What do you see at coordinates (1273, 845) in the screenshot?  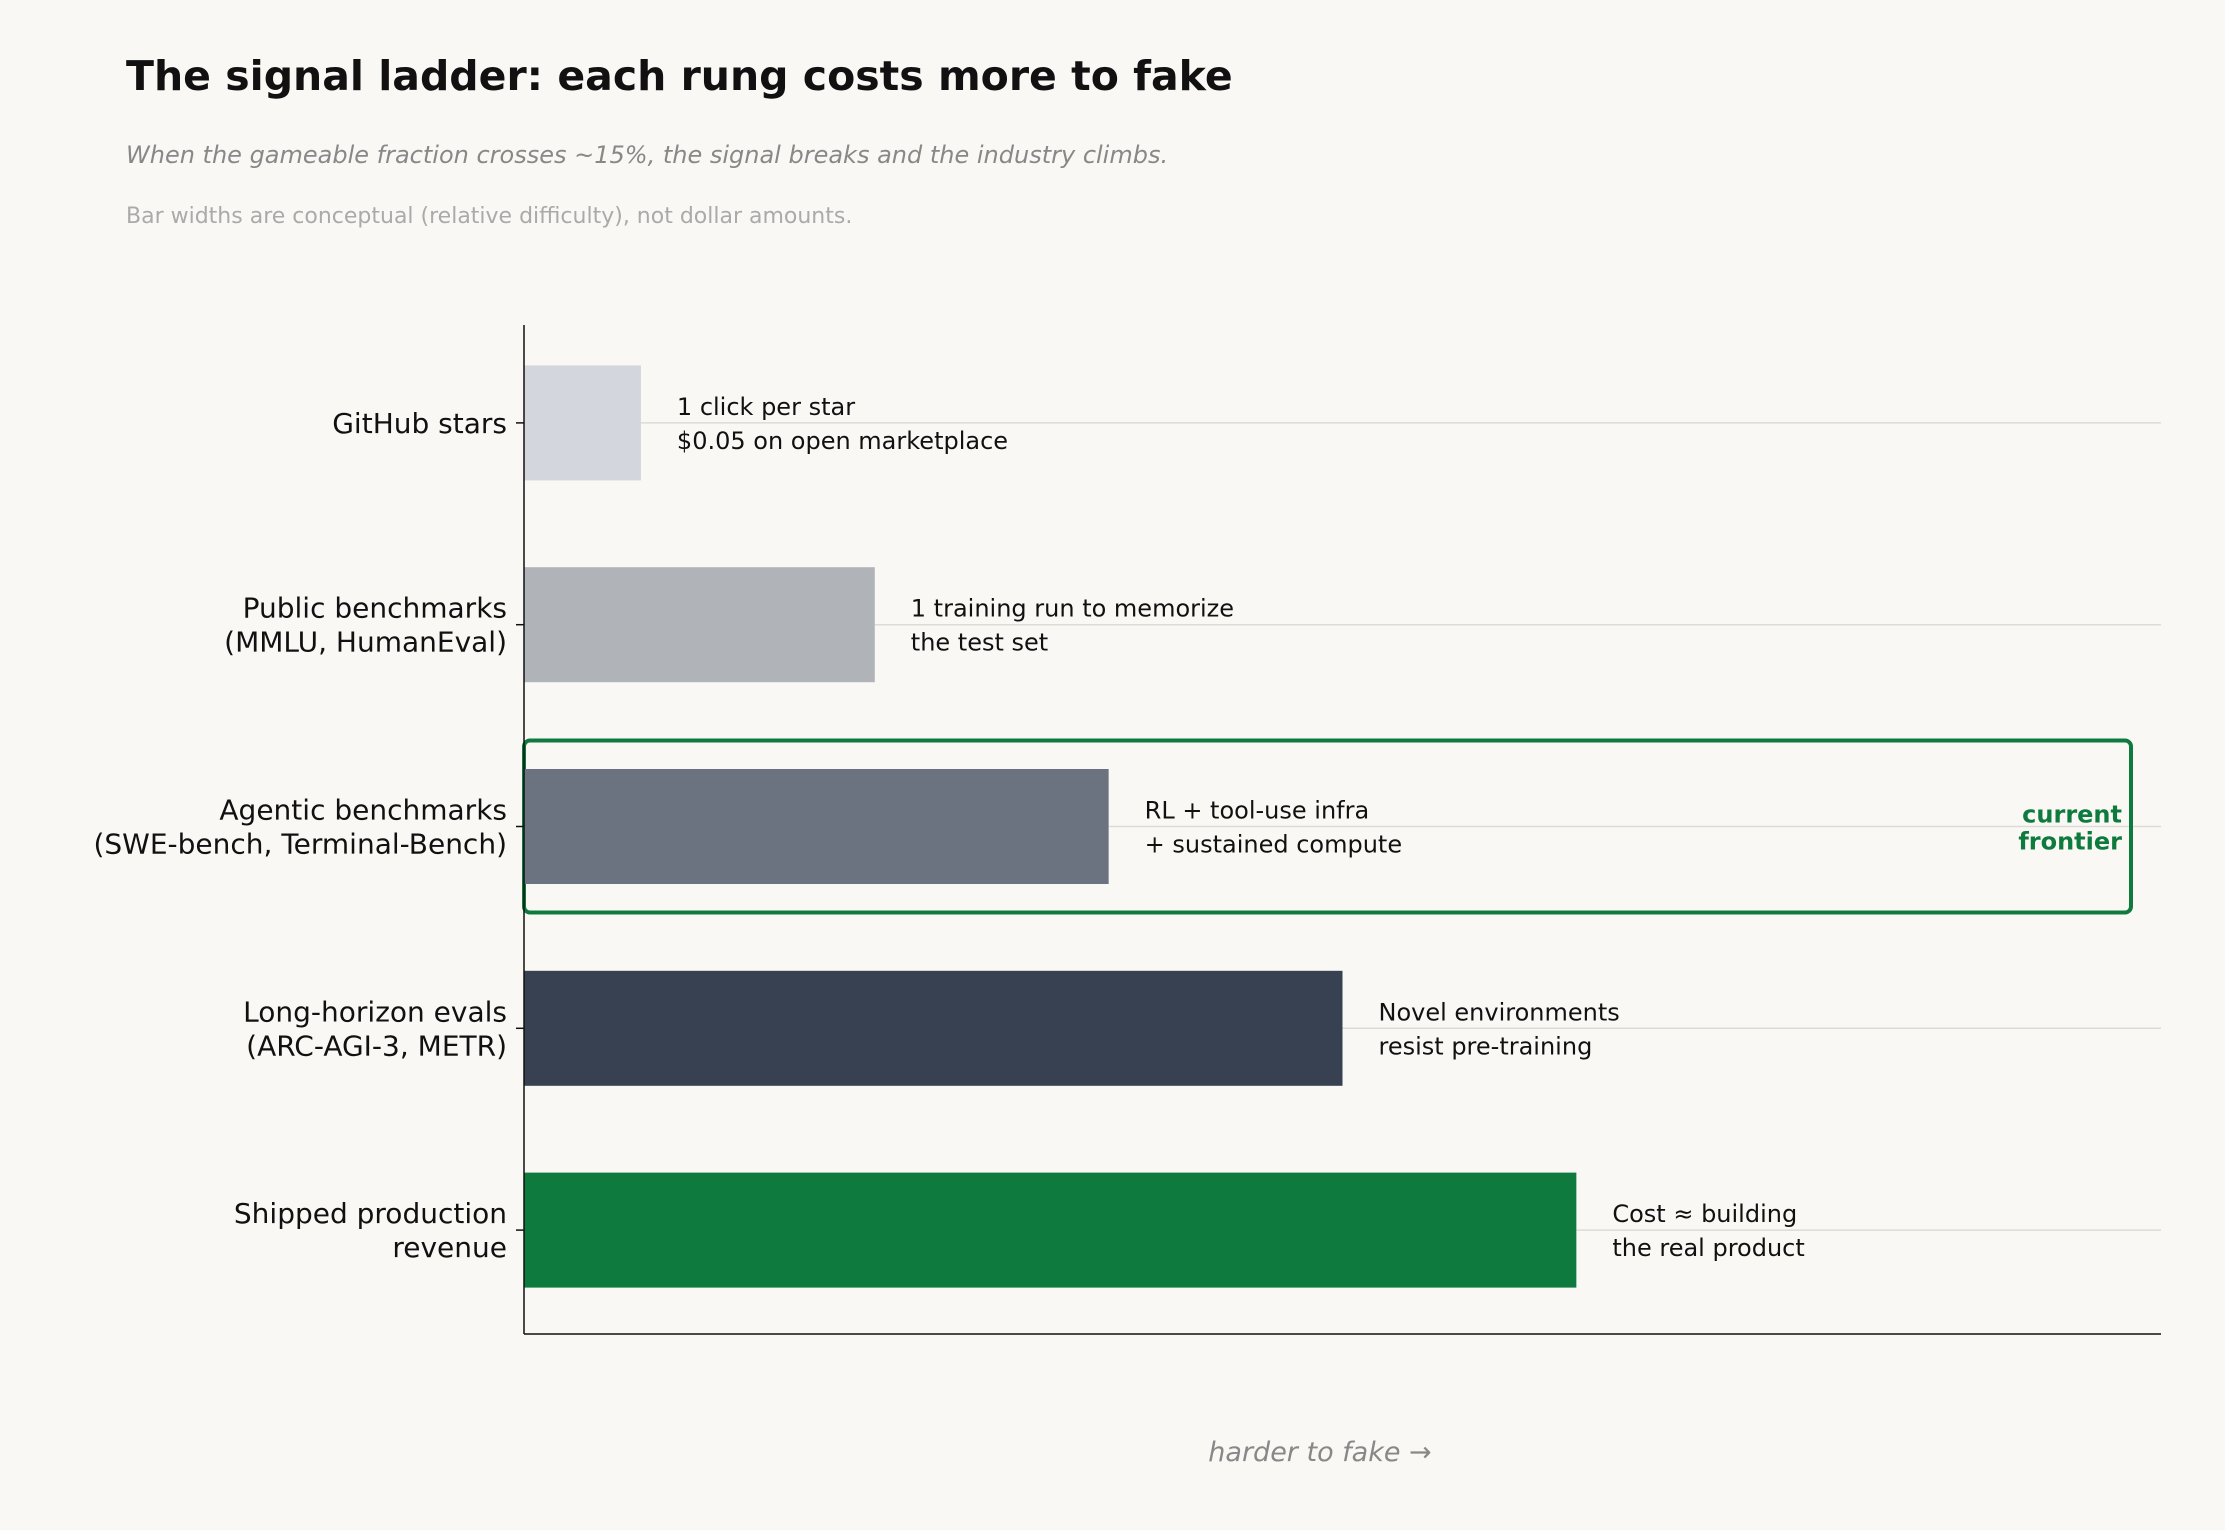 I see `bar-annotation: + sustained compute` at bounding box center [1273, 845].